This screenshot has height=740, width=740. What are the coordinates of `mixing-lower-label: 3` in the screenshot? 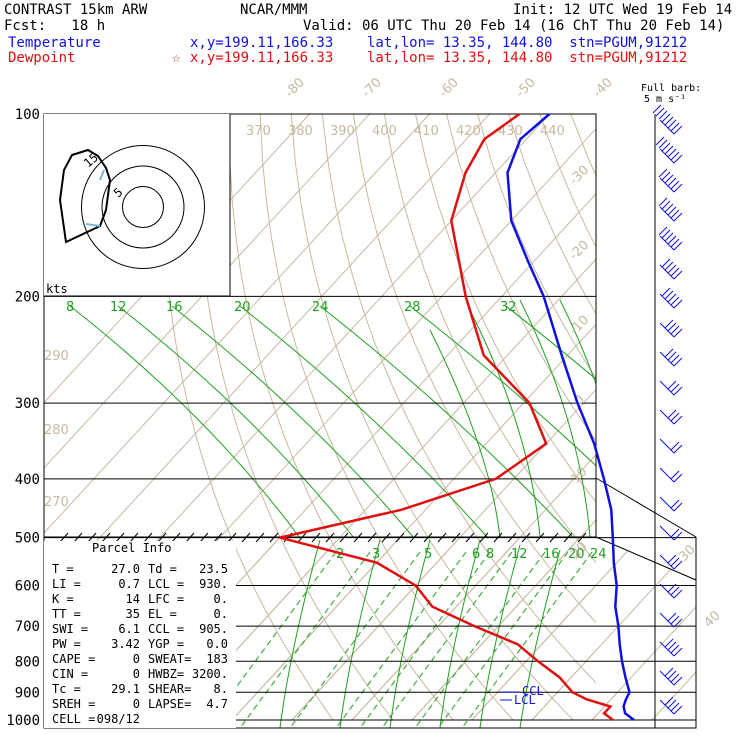 It's located at (376, 554).